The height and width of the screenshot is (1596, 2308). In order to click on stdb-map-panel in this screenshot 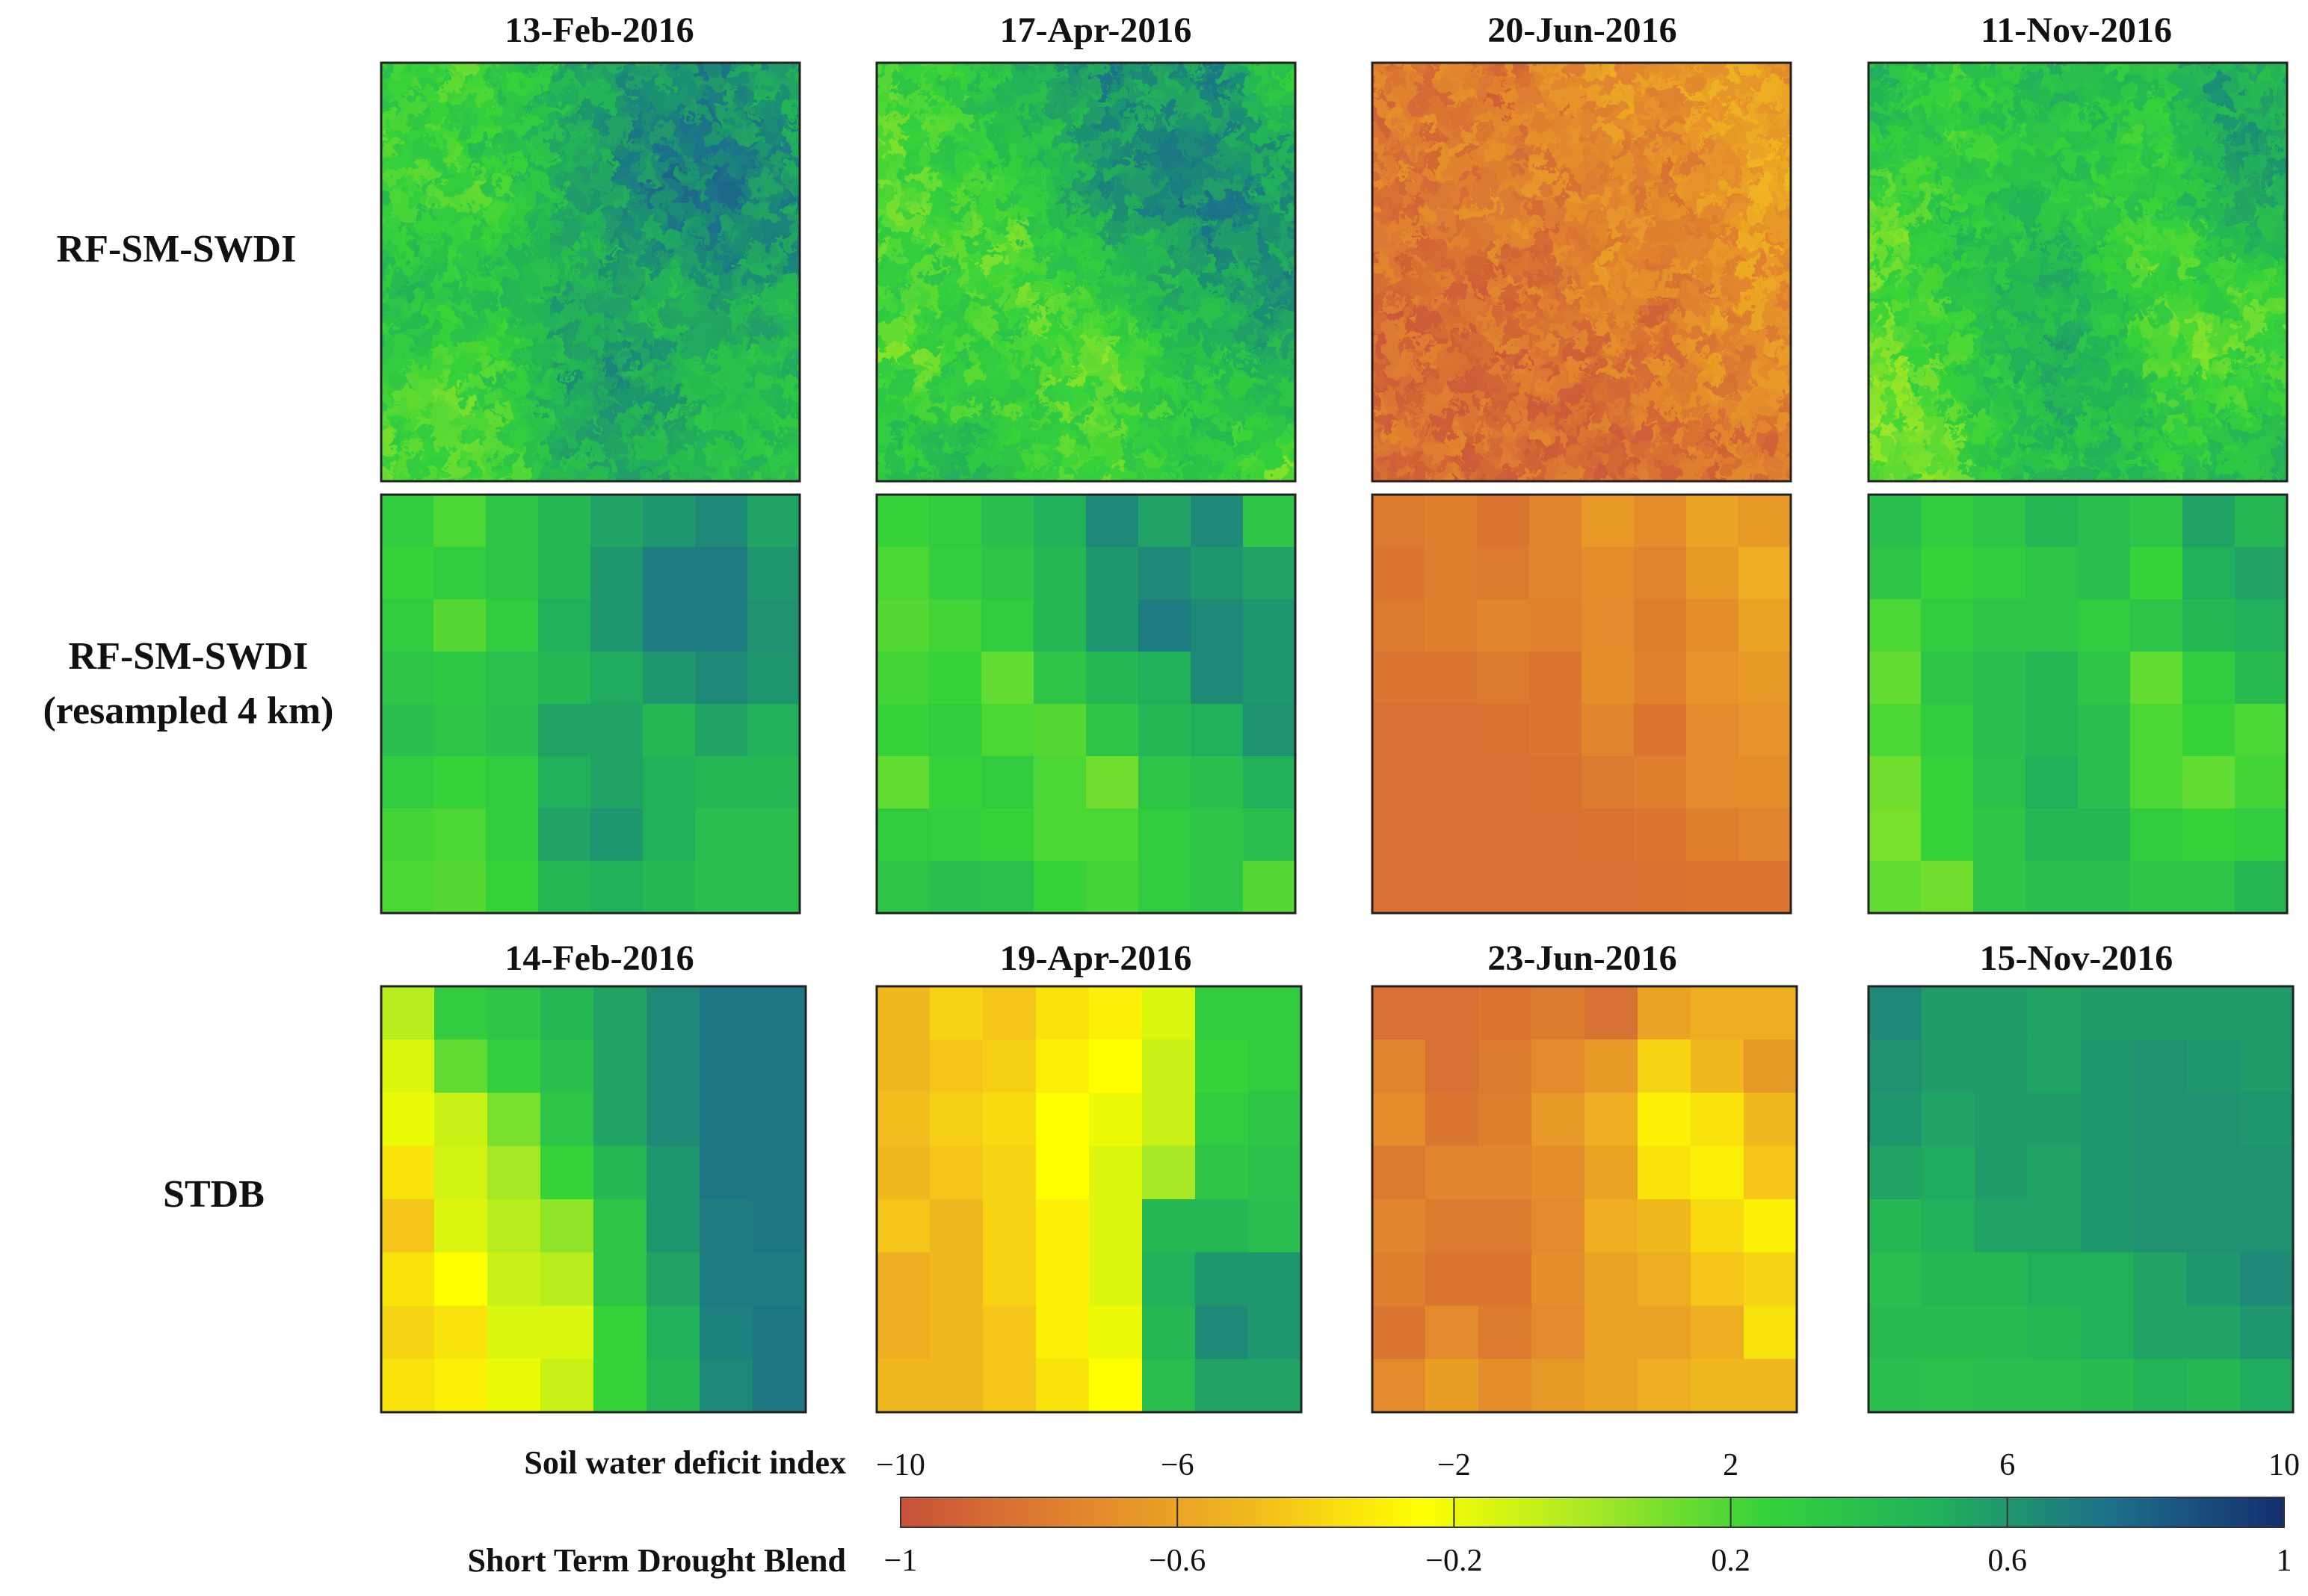, I will do `click(1584, 1199)`.